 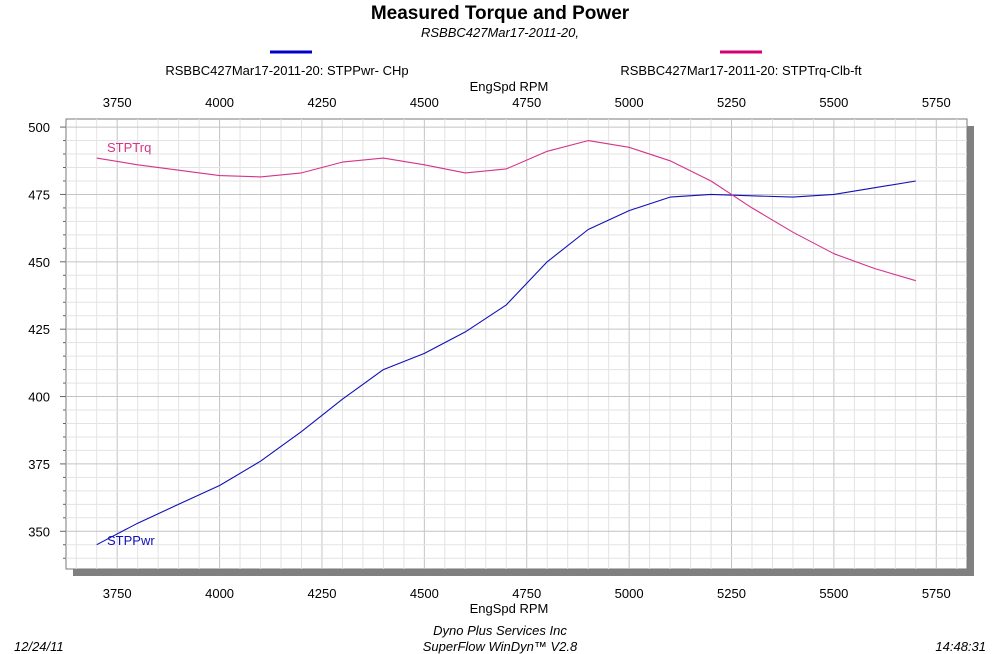 What do you see at coordinates (500, 646) in the screenshot?
I see `footer-software: SuperFlow WinDyn™ V2.8` at bounding box center [500, 646].